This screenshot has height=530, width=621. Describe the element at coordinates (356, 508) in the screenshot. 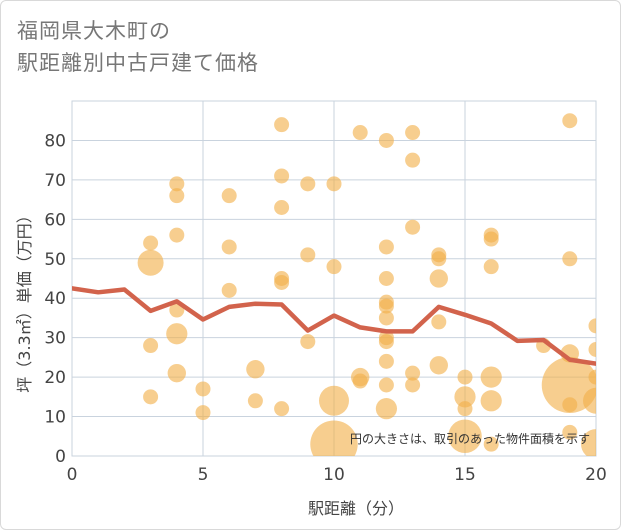

I see `x-axis-label: 駅距離（分）` at that location.